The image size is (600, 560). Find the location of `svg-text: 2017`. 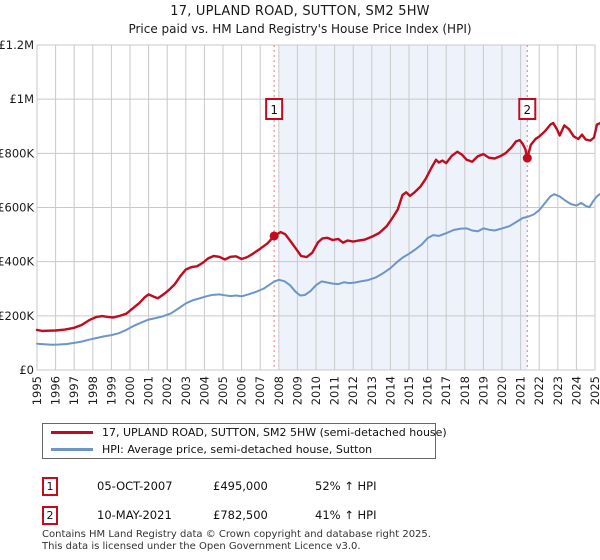

svg-text: 2017 is located at coordinates (446, 390).